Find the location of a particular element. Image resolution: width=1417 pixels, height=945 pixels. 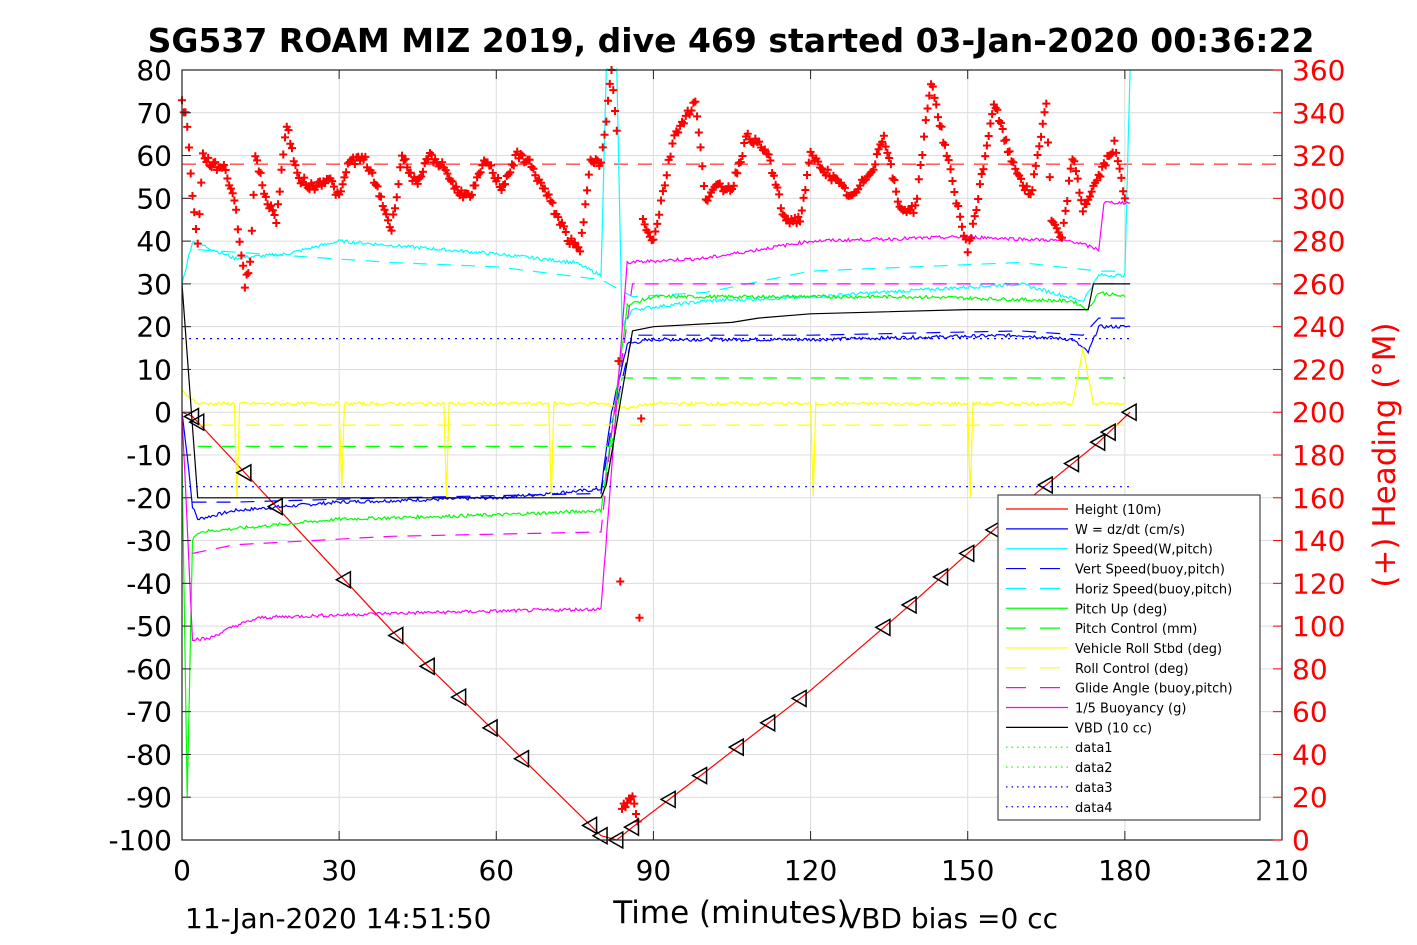

y-right-tick-label: 120 is located at coordinates (1318, 583).